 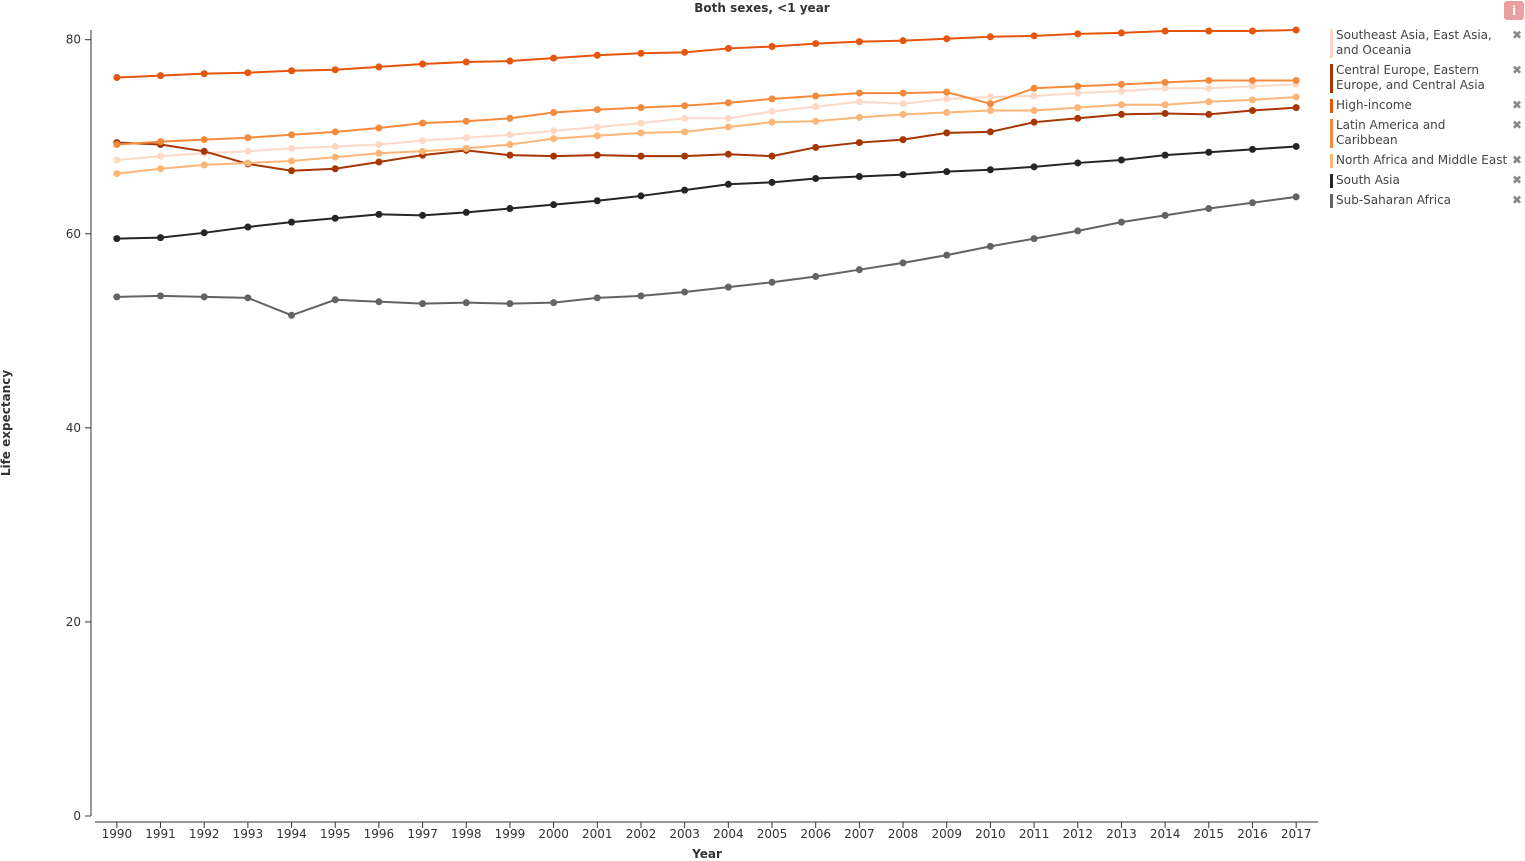 What do you see at coordinates (1426, 160) in the screenshot?
I see `legend-item: North Africa and Middle East ✖` at bounding box center [1426, 160].